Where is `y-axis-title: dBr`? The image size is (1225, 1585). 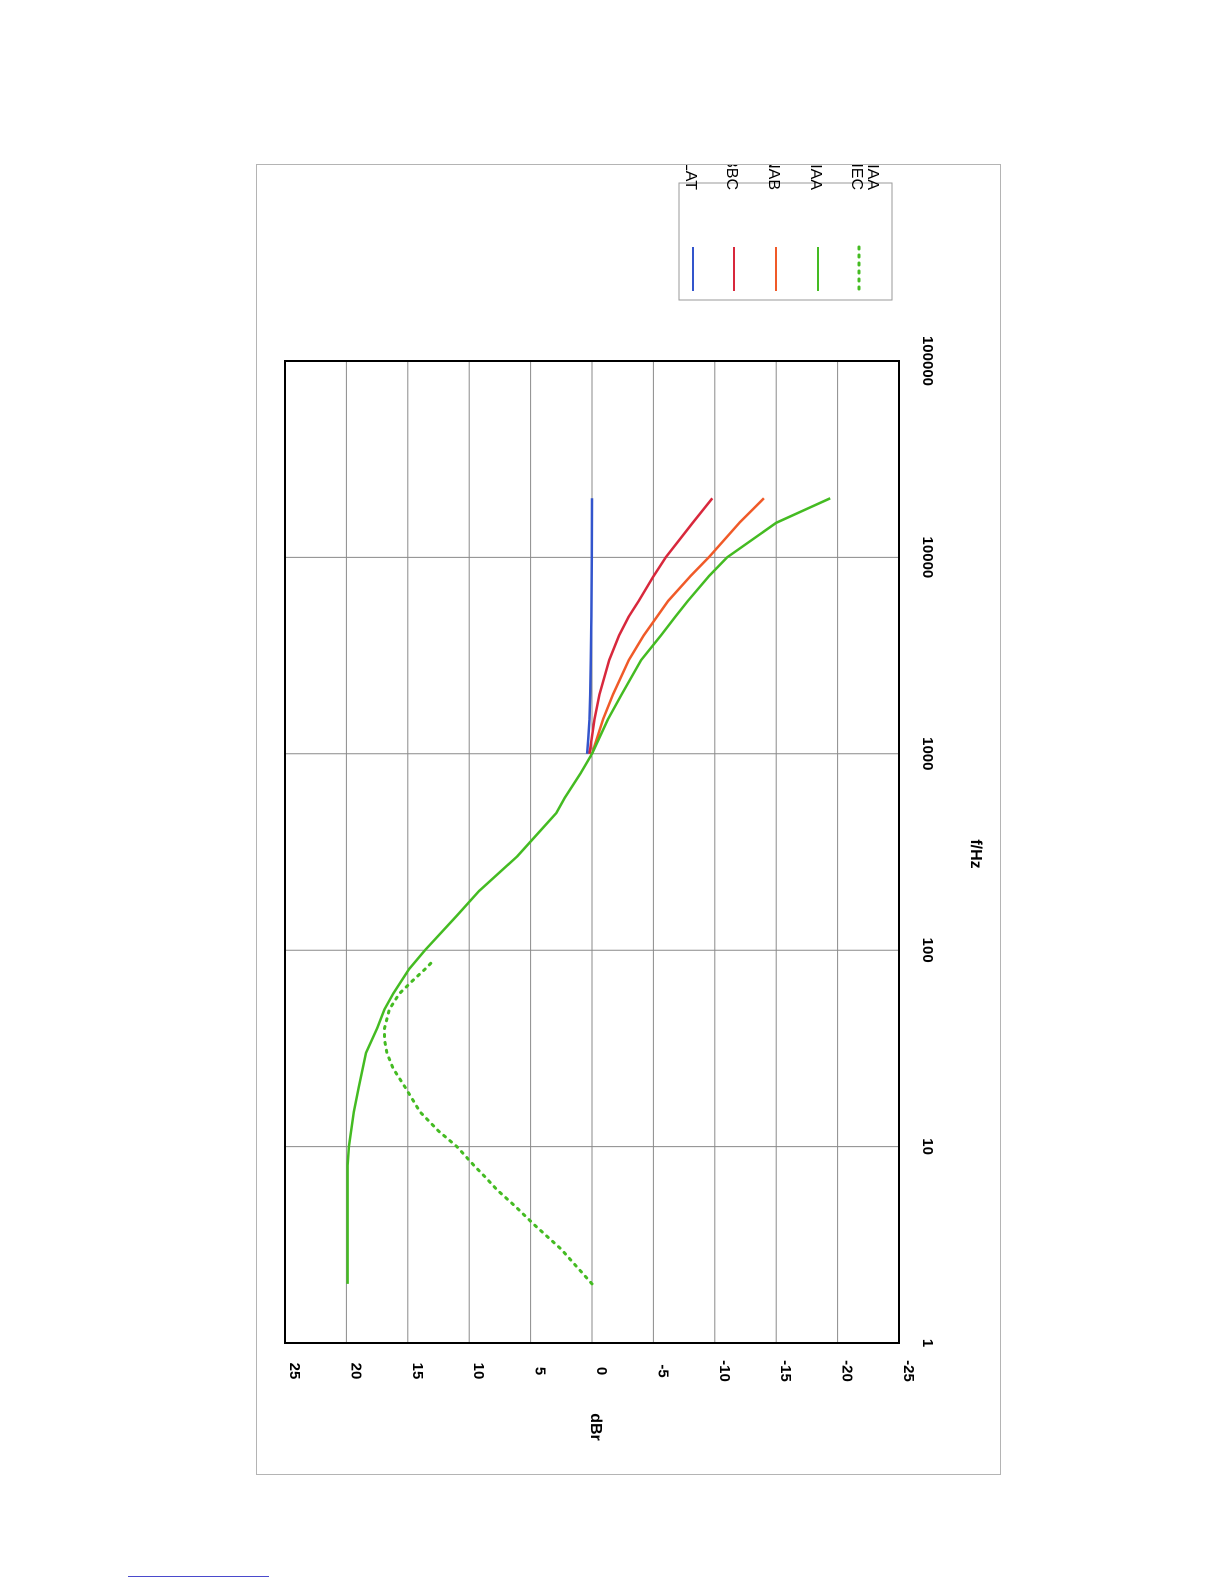 y-axis-title: dBr is located at coordinates (595, 1427).